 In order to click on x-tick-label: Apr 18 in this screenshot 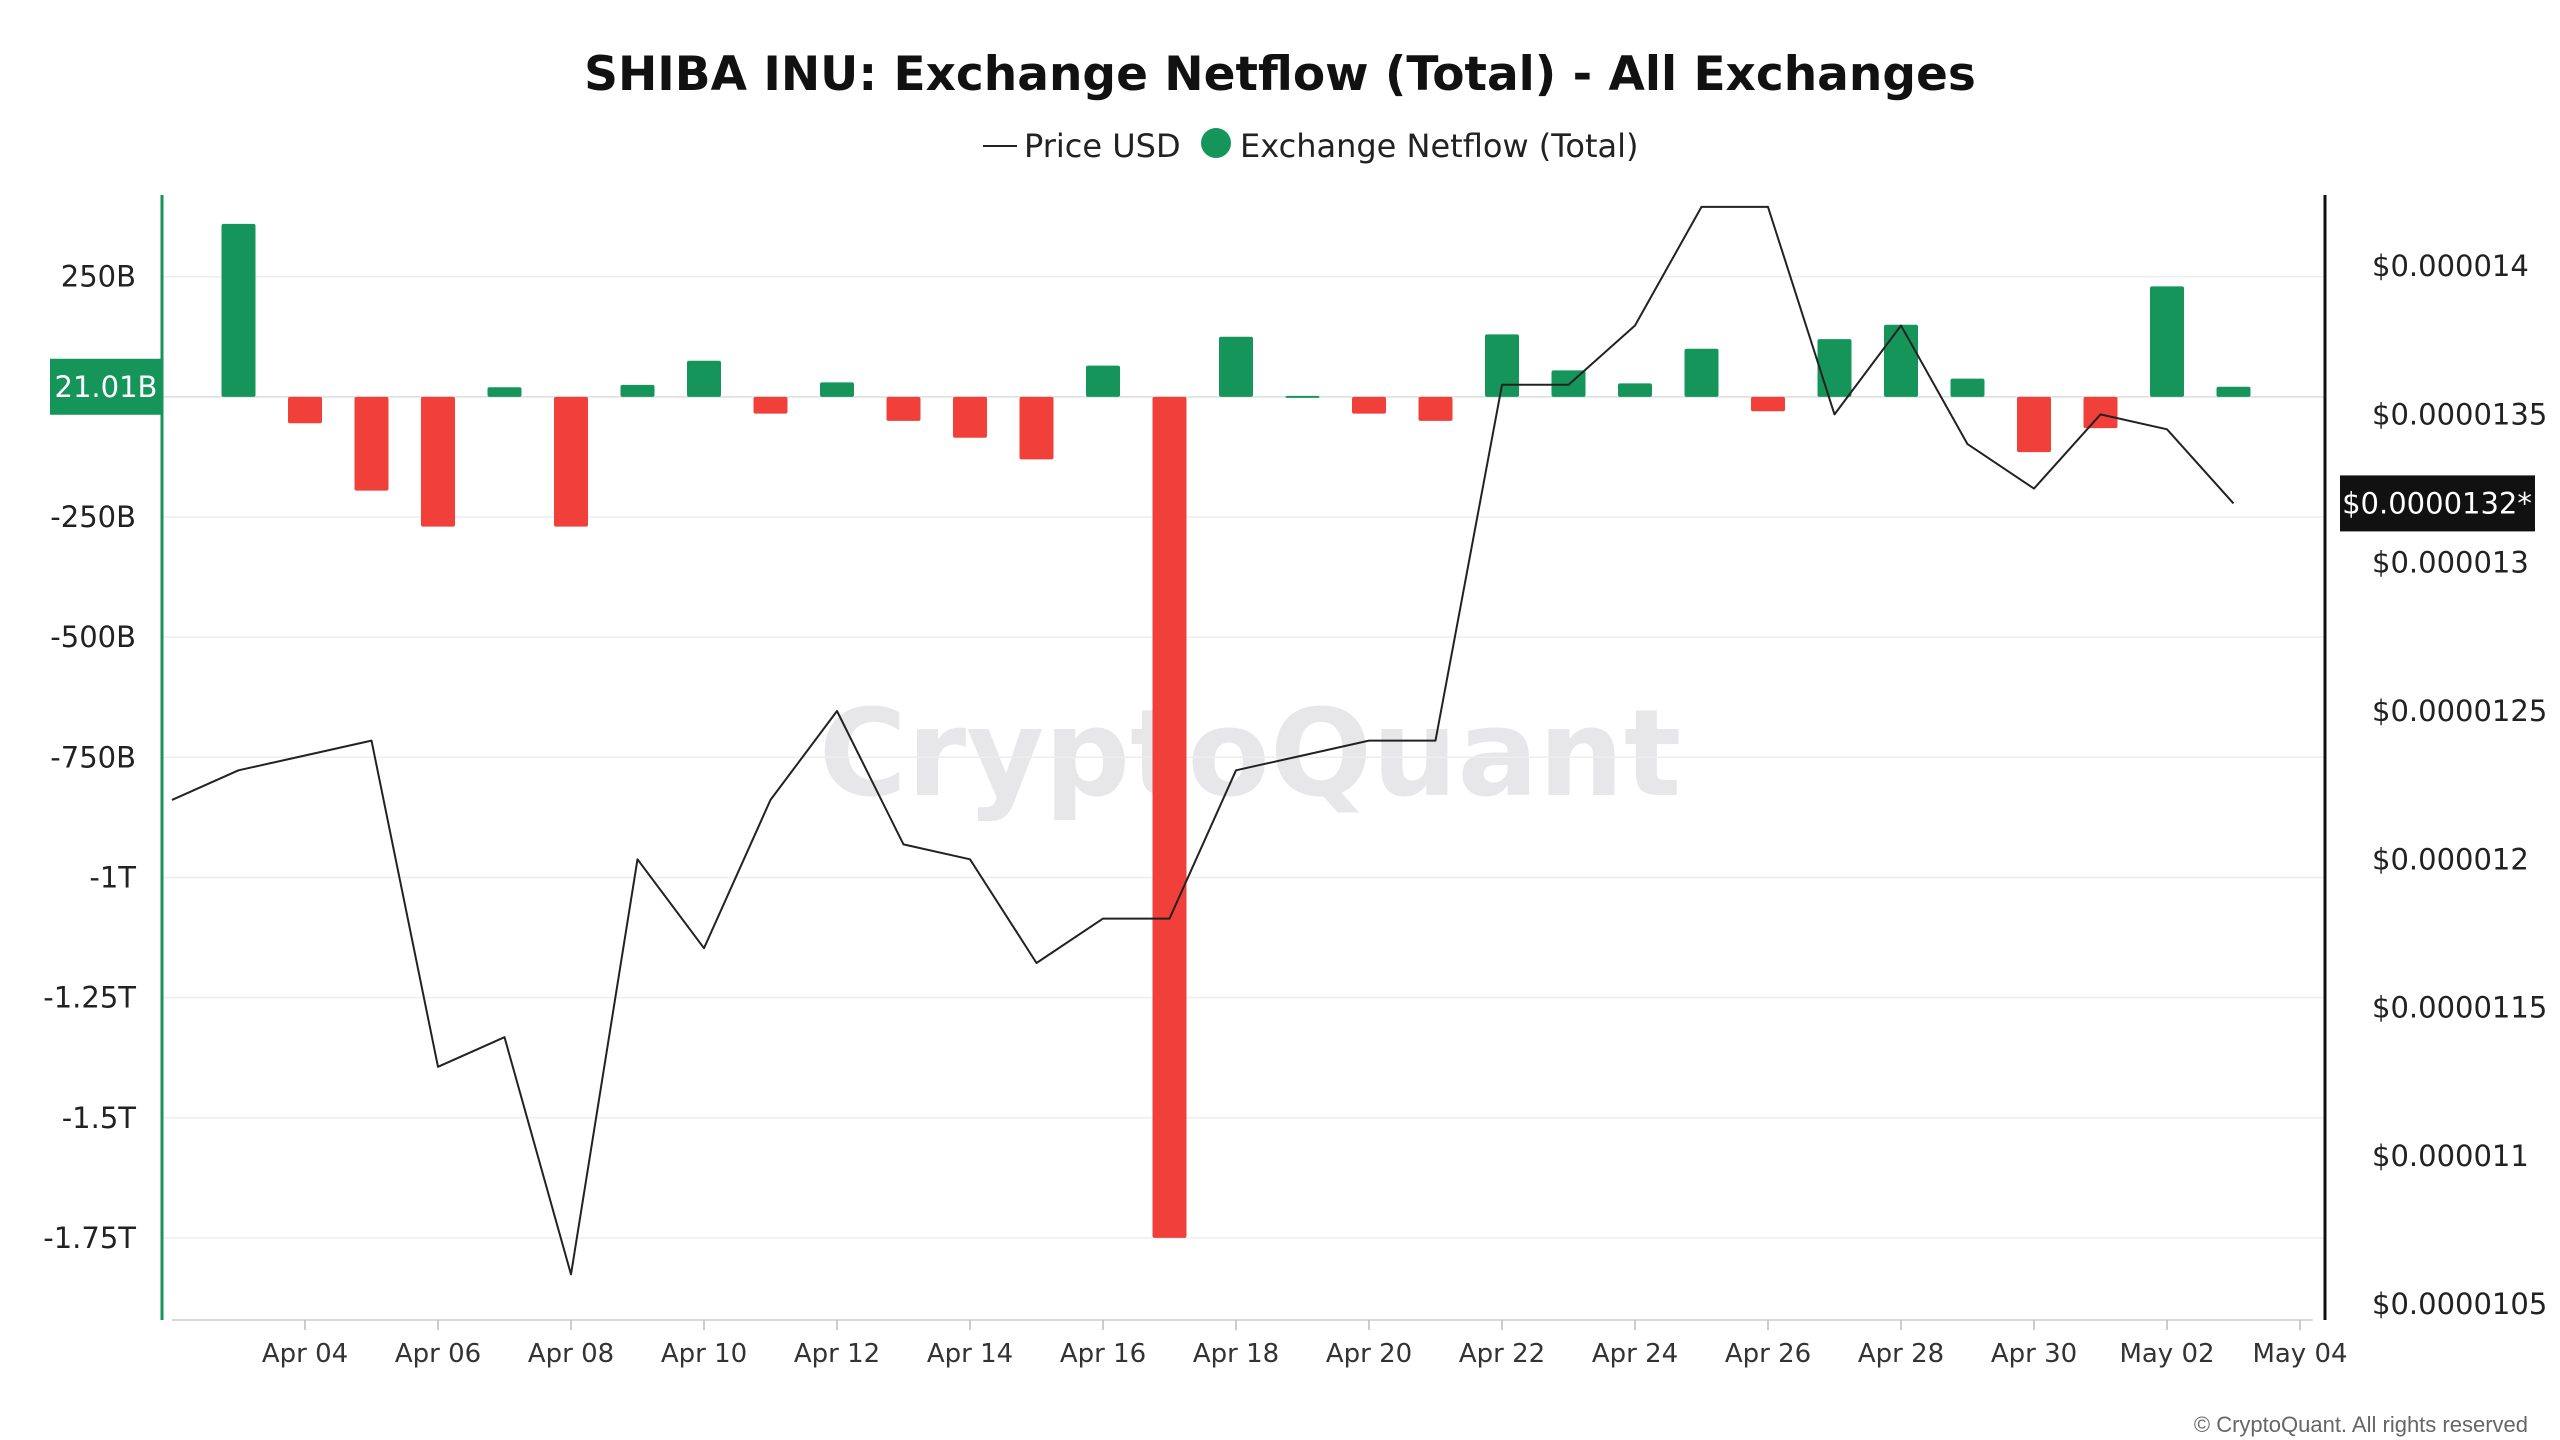, I will do `click(1236, 1354)`.